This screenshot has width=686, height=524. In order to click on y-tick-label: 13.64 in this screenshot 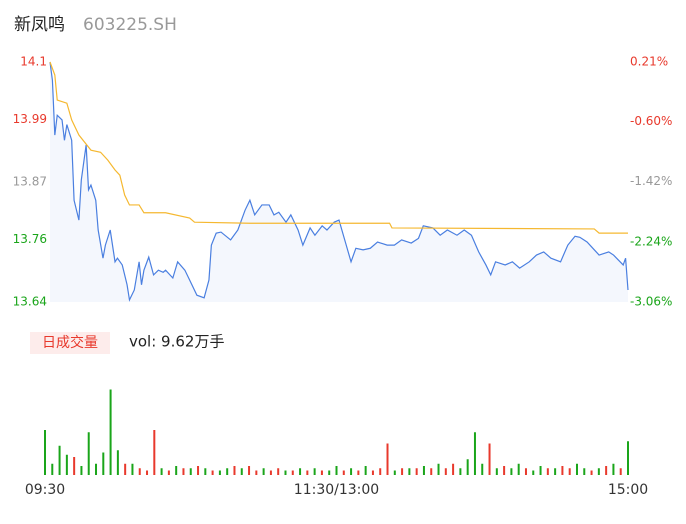, I will do `click(30, 302)`.